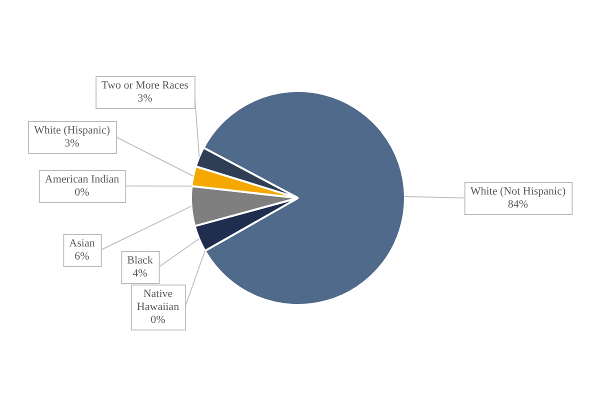 The width and height of the screenshot is (598, 400). What do you see at coordinates (140, 260) in the screenshot?
I see `slice-label: Black` at bounding box center [140, 260].